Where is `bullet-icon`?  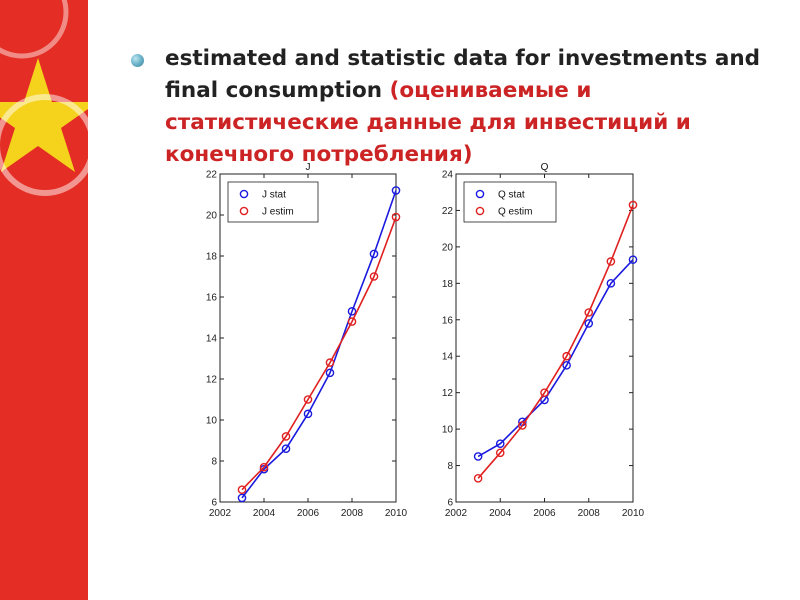 bullet-icon is located at coordinates (137, 60).